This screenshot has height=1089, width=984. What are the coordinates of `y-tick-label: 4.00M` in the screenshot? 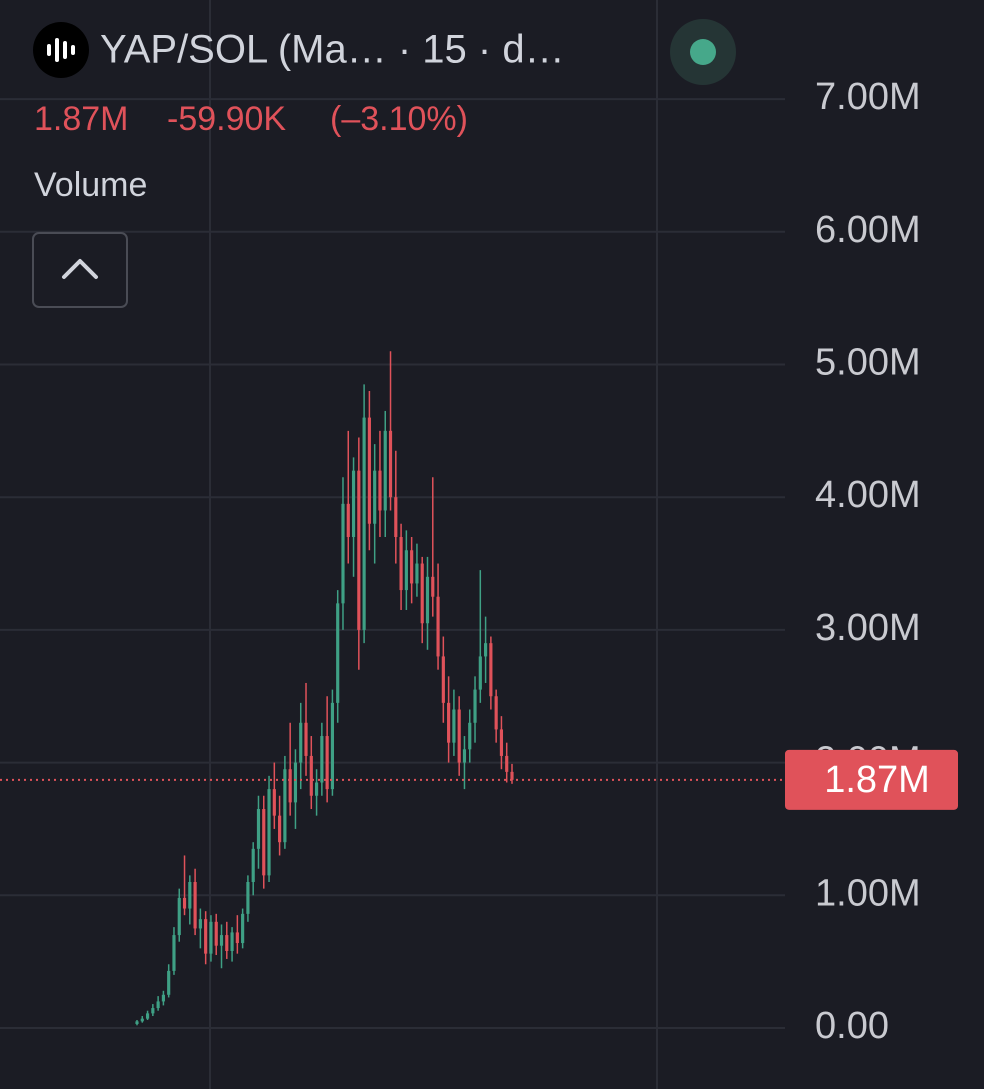 It's located at (868, 495).